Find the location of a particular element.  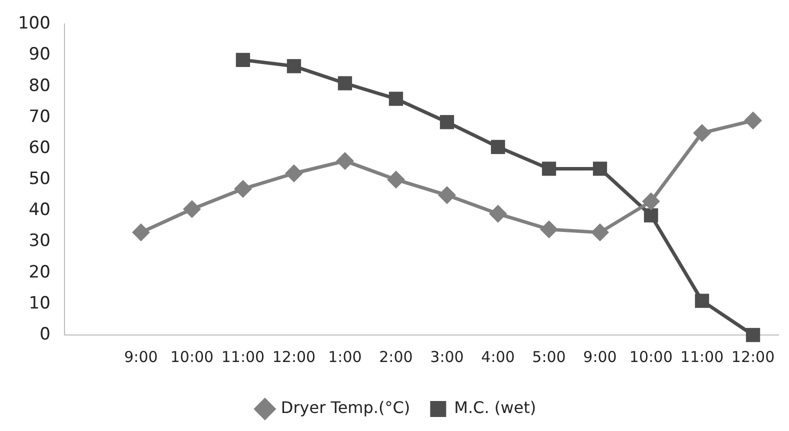

y-tick-label: 0 is located at coordinates (45, 334).